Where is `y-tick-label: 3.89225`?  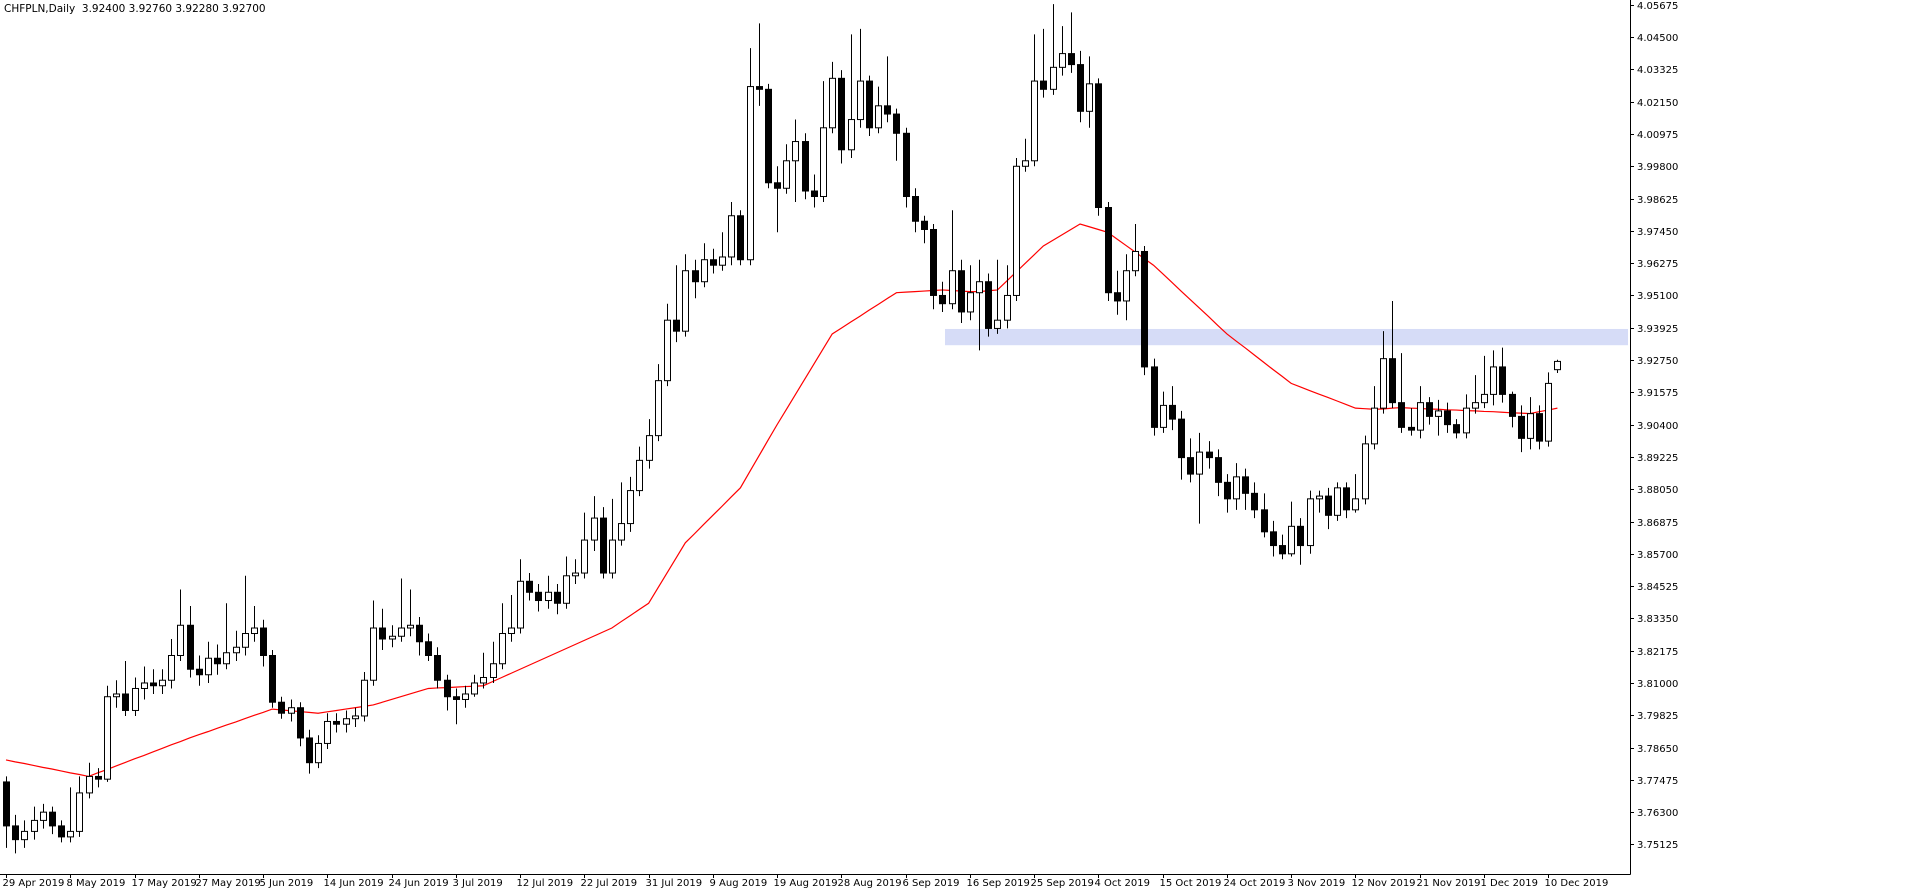 y-tick-label: 3.89225 is located at coordinates (1657, 458).